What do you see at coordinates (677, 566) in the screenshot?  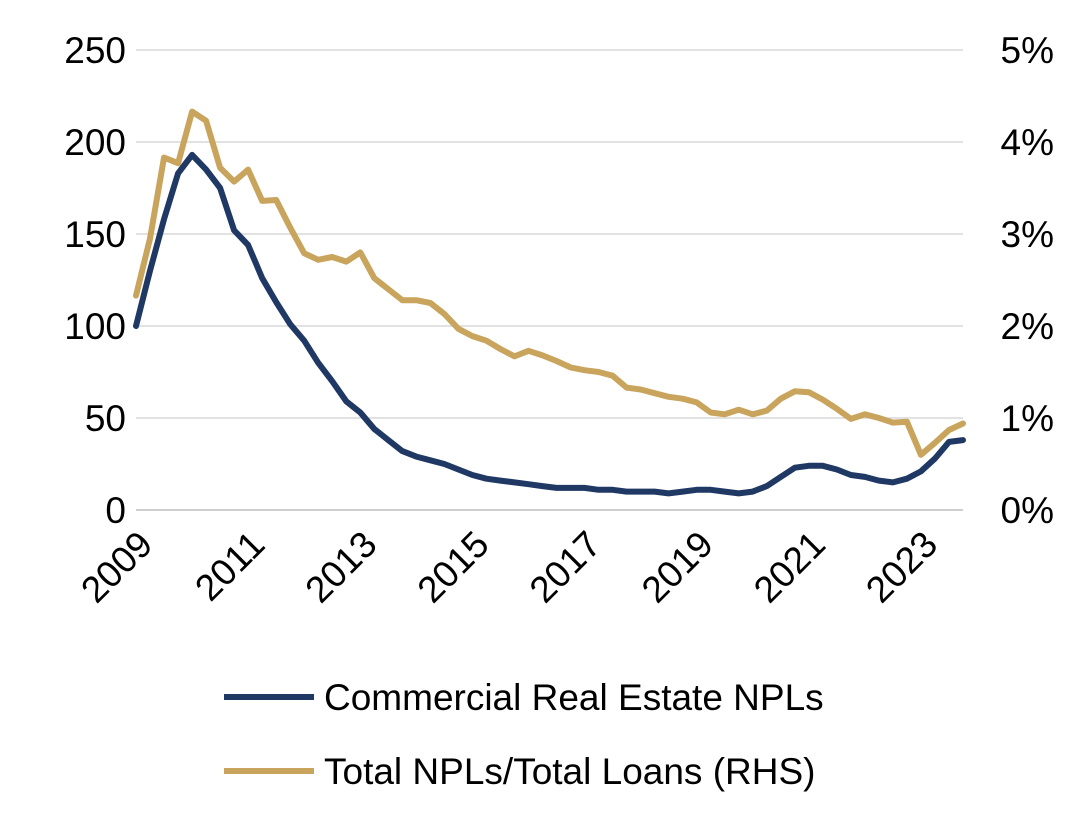 I see `x-tick-label: 2019` at bounding box center [677, 566].